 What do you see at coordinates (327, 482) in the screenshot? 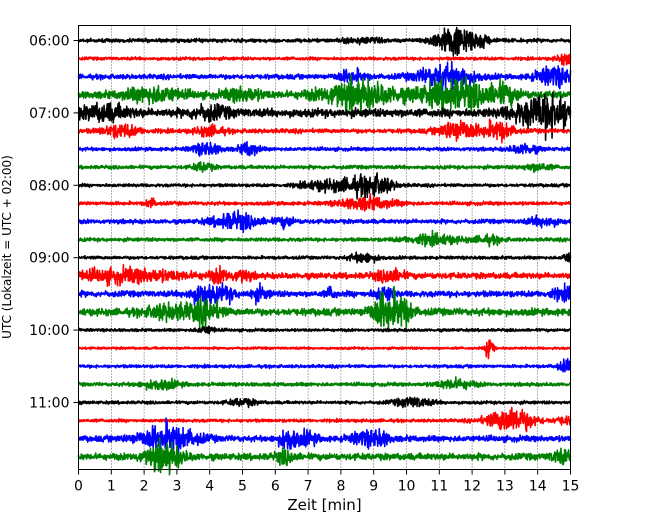
I see `x-axis-ticks: 0 1 2 3 4 5 6 7 8 9 10 11 12 13 14 15` at bounding box center [327, 482].